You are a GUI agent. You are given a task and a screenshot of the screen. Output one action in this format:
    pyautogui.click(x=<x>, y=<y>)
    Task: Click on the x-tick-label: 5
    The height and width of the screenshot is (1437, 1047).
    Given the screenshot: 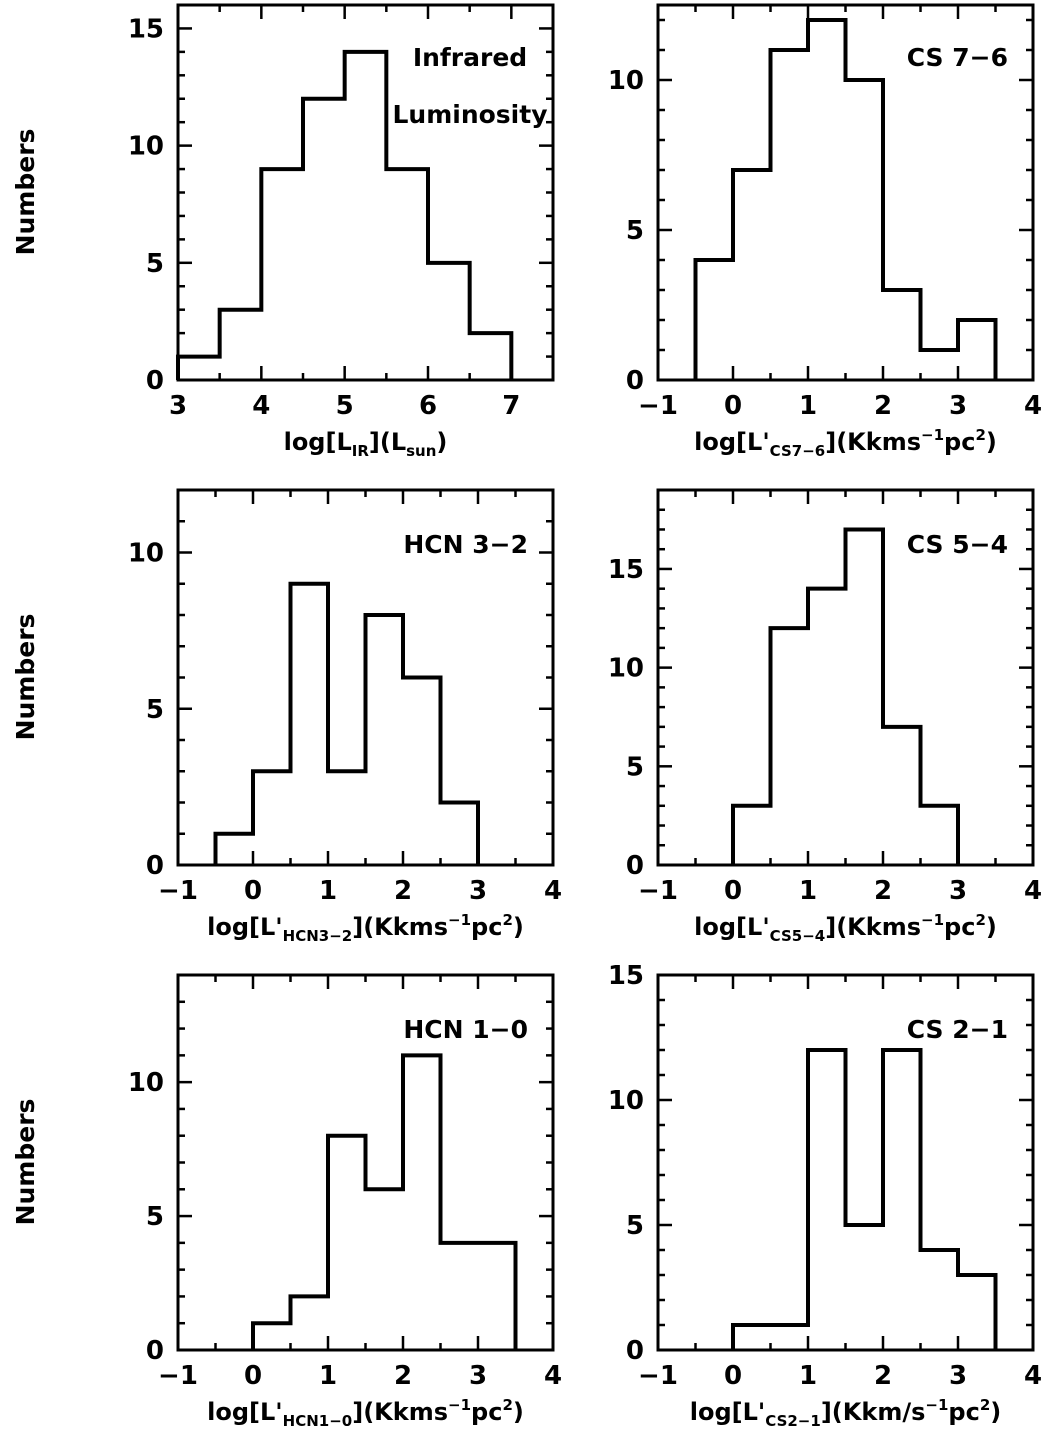 What is the action you would take?
    pyautogui.click(x=345, y=406)
    